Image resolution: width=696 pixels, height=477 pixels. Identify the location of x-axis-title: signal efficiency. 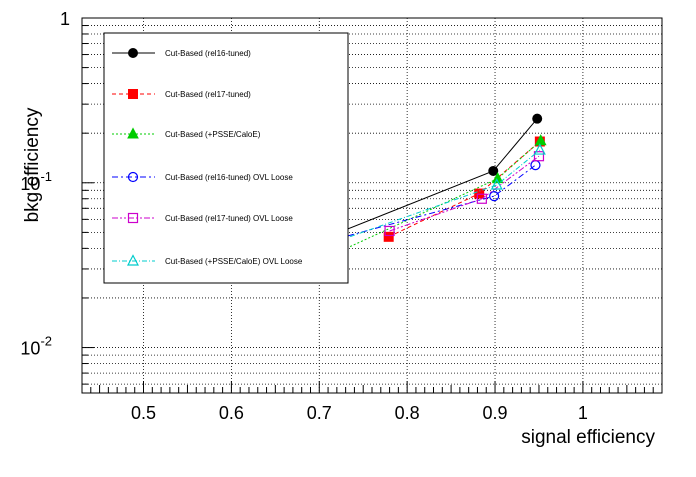
(588, 437).